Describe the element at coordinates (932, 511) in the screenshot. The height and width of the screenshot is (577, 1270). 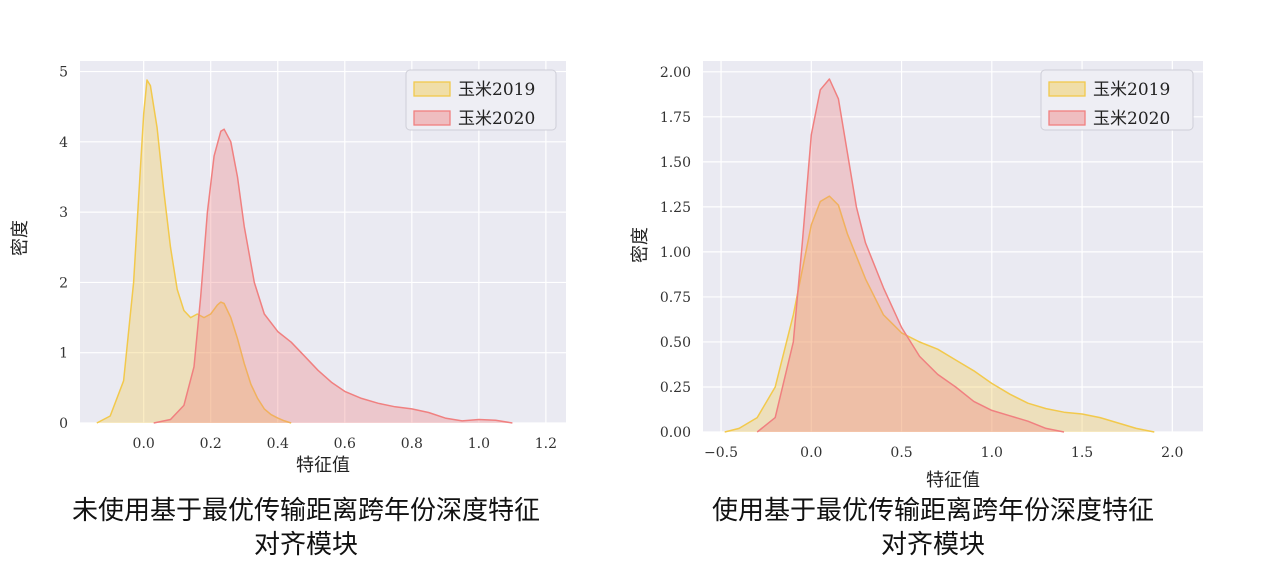
I see `caption-right-line1: 使用基于最优传输距离跨年份深度特征` at that location.